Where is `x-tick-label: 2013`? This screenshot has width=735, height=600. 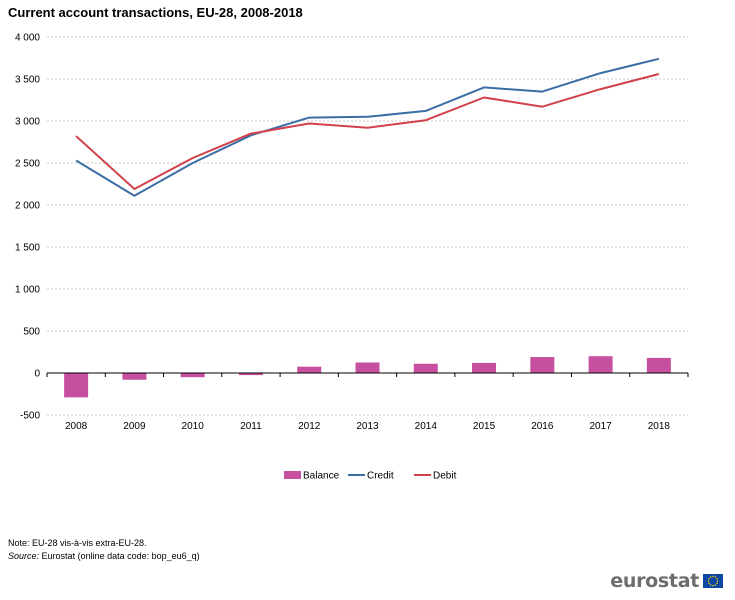 x-tick-label: 2013 is located at coordinates (367, 426).